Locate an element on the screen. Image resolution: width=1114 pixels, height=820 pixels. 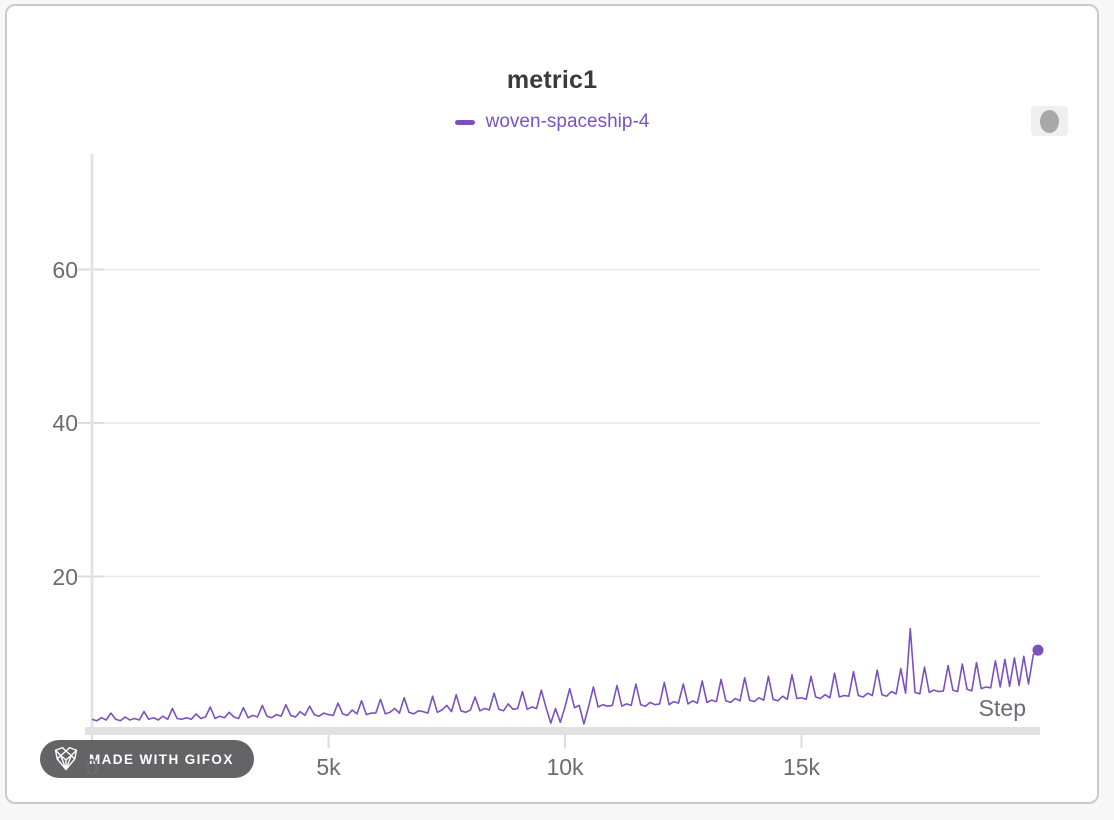
metric-line is located at coordinates (565, 676).